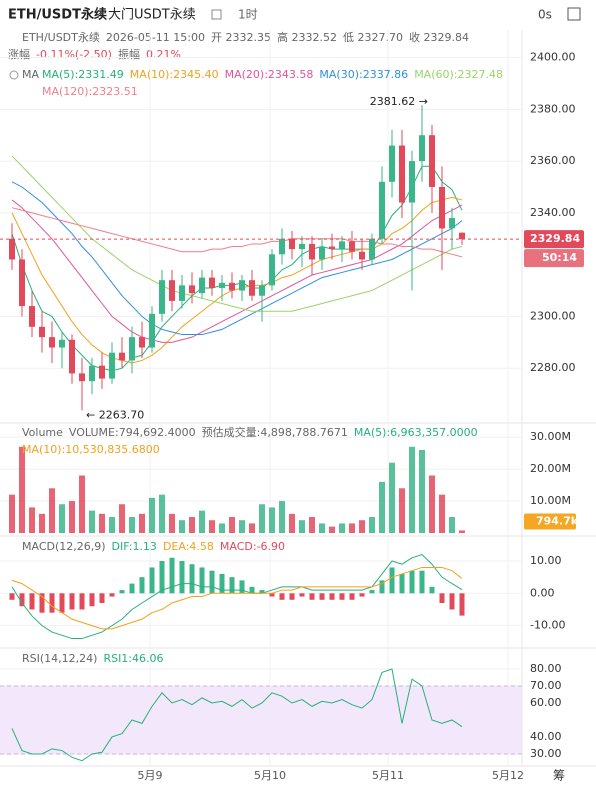 The width and height of the screenshot is (596, 792). What do you see at coordinates (546, 560) in the screenshot?
I see `y-tick-label: 10.00` at bounding box center [546, 560].